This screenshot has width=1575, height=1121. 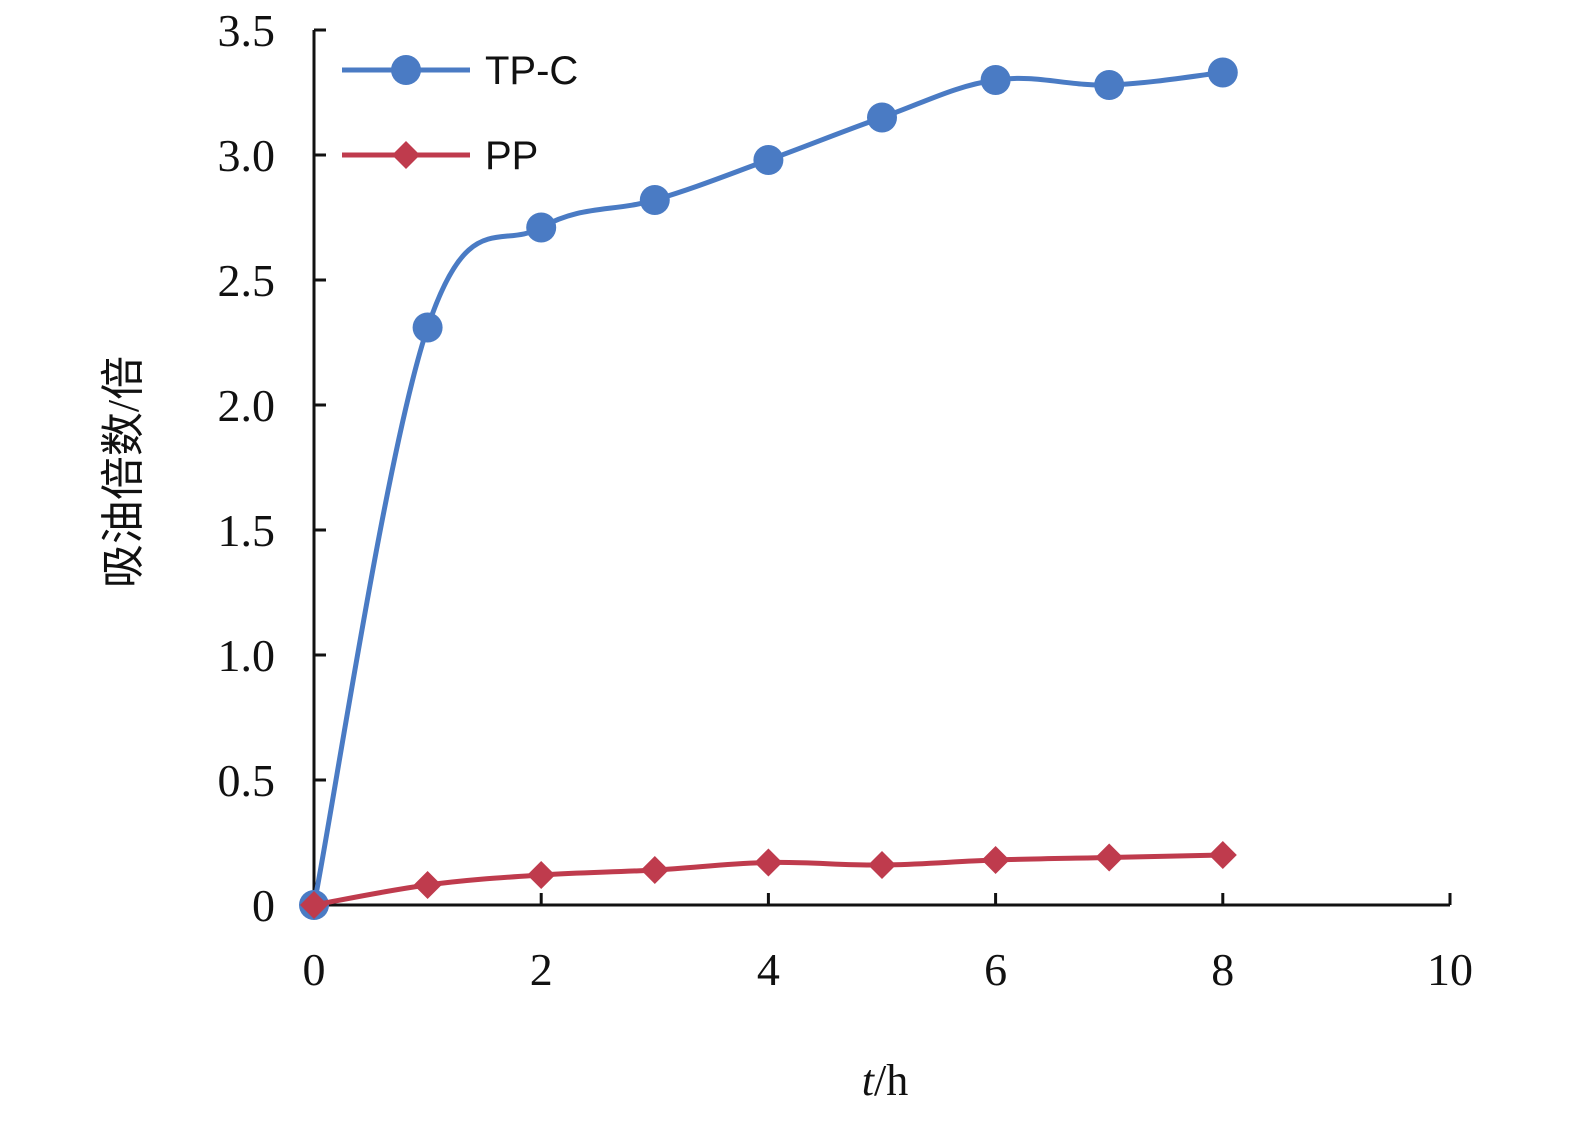 What do you see at coordinates (460, 71) in the screenshot?
I see `legend-item: TP-C` at bounding box center [460, 71].